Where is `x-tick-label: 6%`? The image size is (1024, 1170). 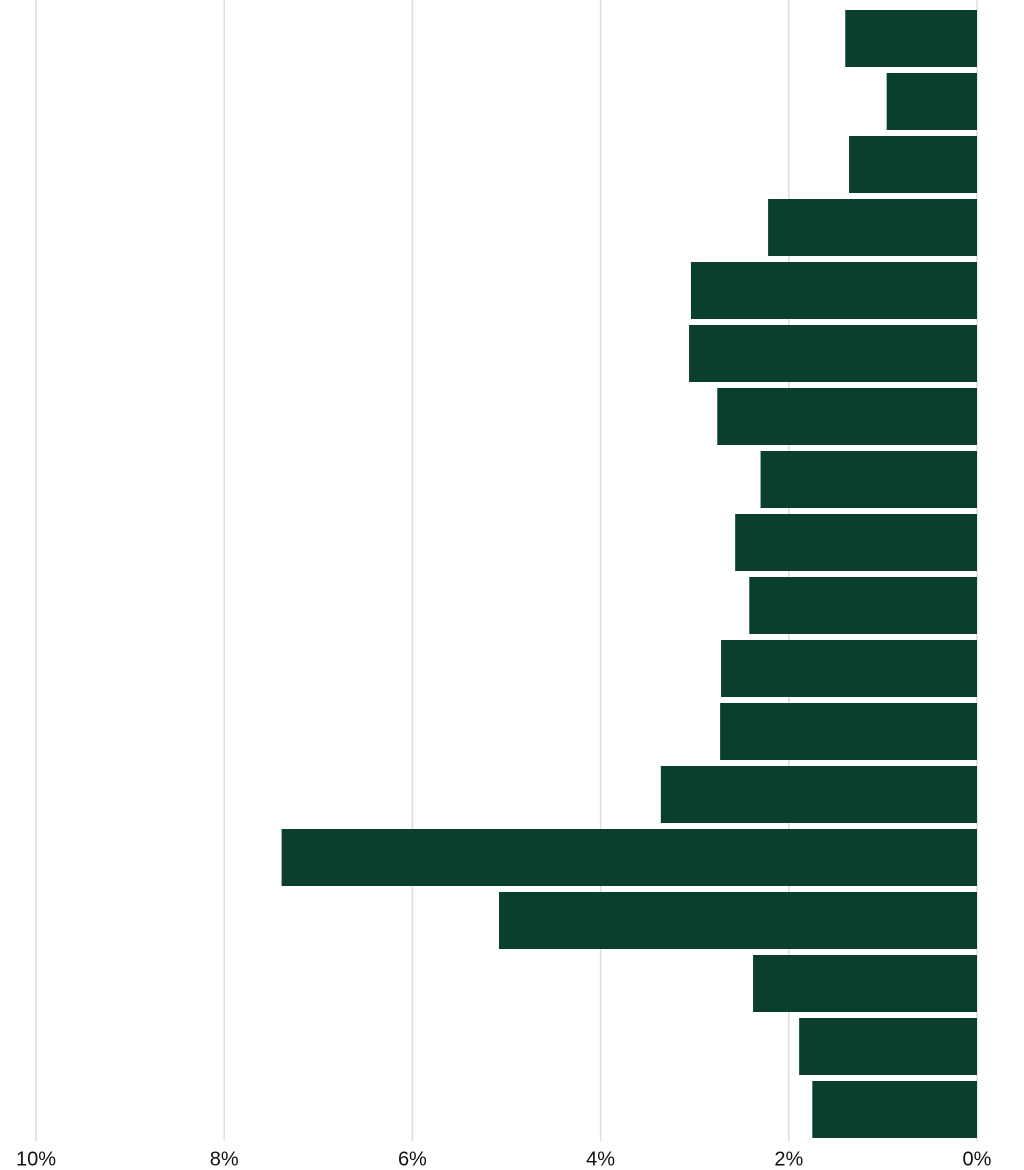 x-tick-label: 6% is located at coordinates (412, 1159).